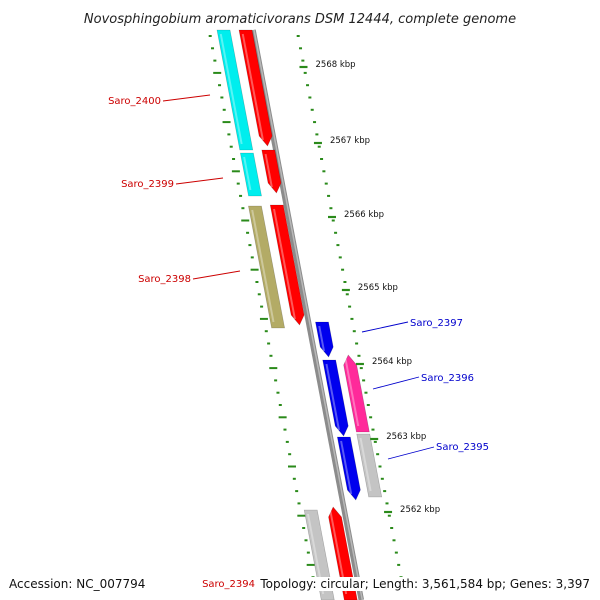 The height and width of the screenshot is (600, 600). I want to click on kbp-label: 2565 kbp, so click(378, 288).